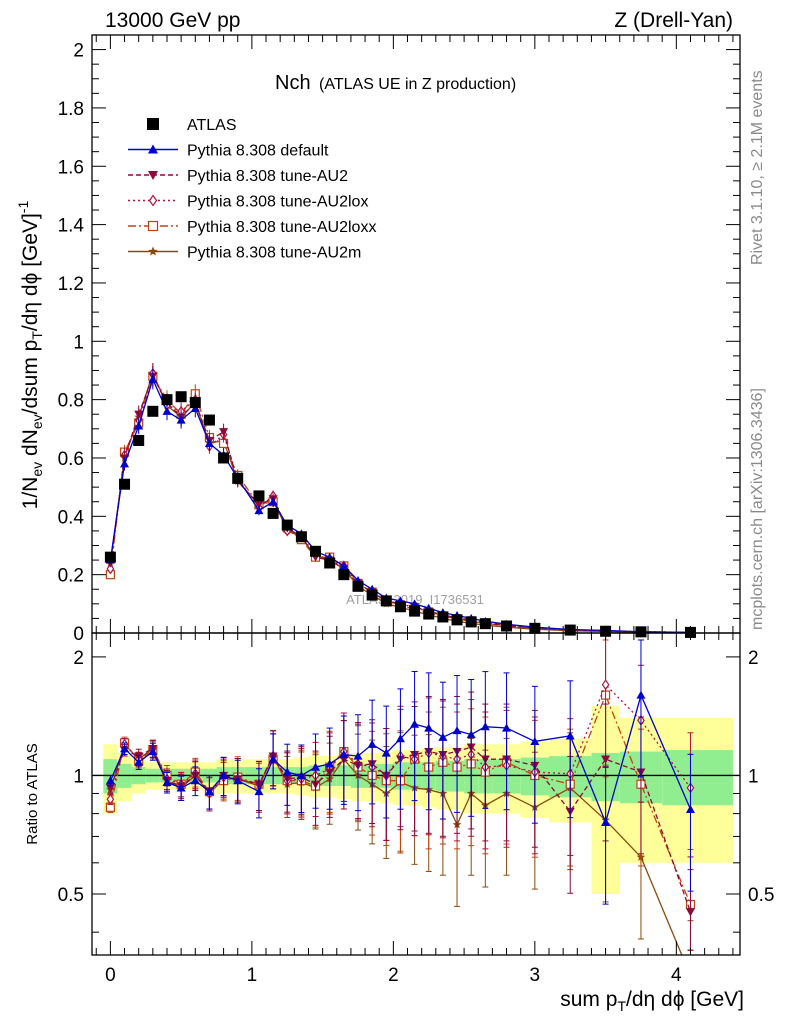  What do you see at coordinates (753, 776) in the screenshot?
I see `ratio-y-tick-label-right: 1` at bounding box center [753, 776].